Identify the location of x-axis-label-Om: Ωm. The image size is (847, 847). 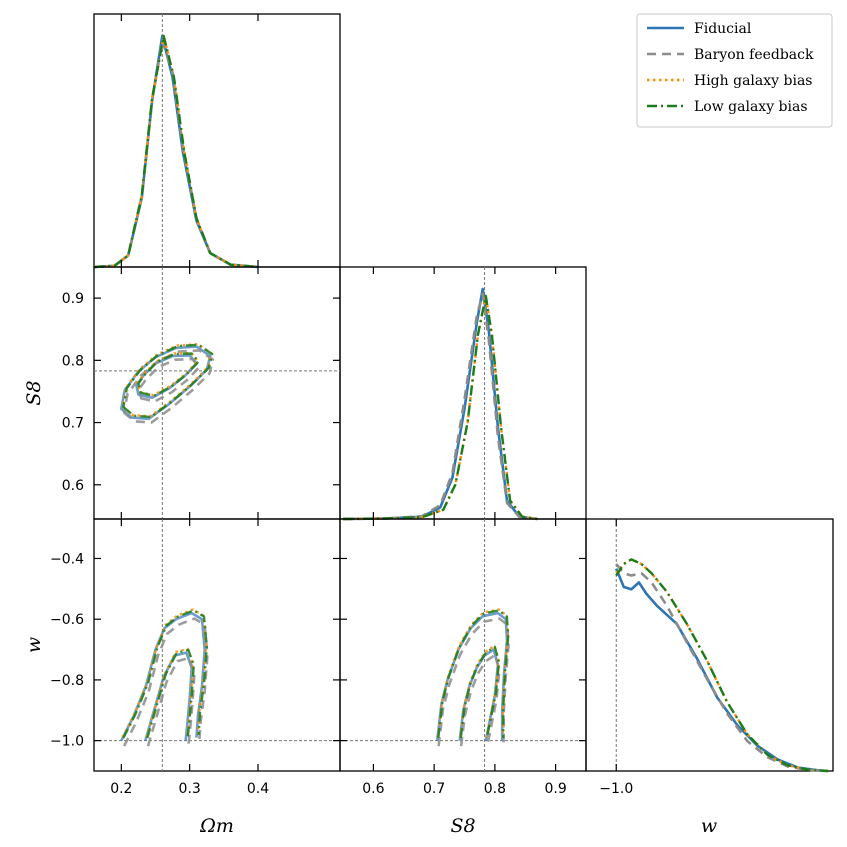
(216, 826).